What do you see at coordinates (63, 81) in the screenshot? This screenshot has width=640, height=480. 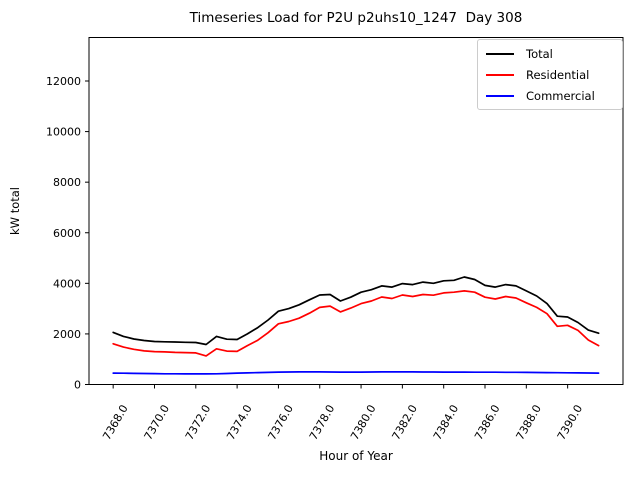 I see `y-tick-label: 12000` at bounding box center [63, 81].